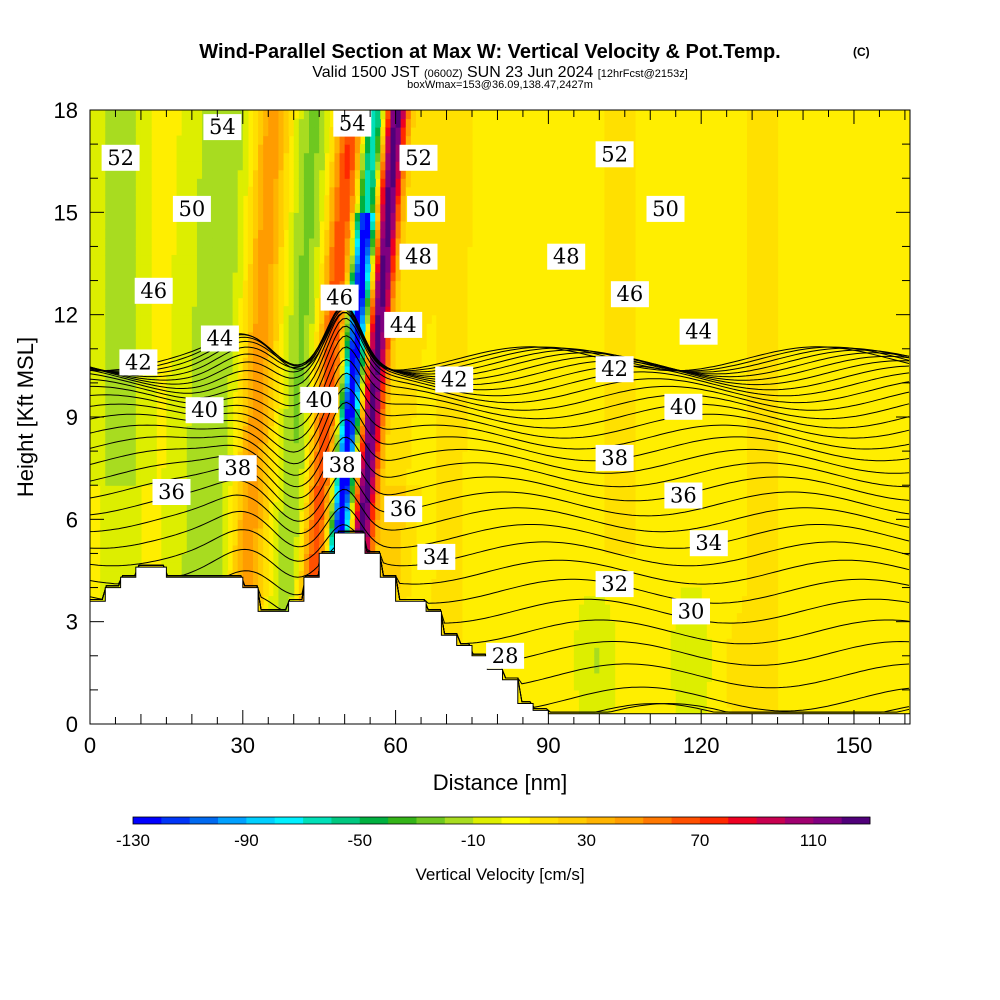 The width and height of the screenshot is (1000, 1000). Describe the element at coordinates (861, 52) in the screenshot. I see `copyright-mark: (C)` at that location.